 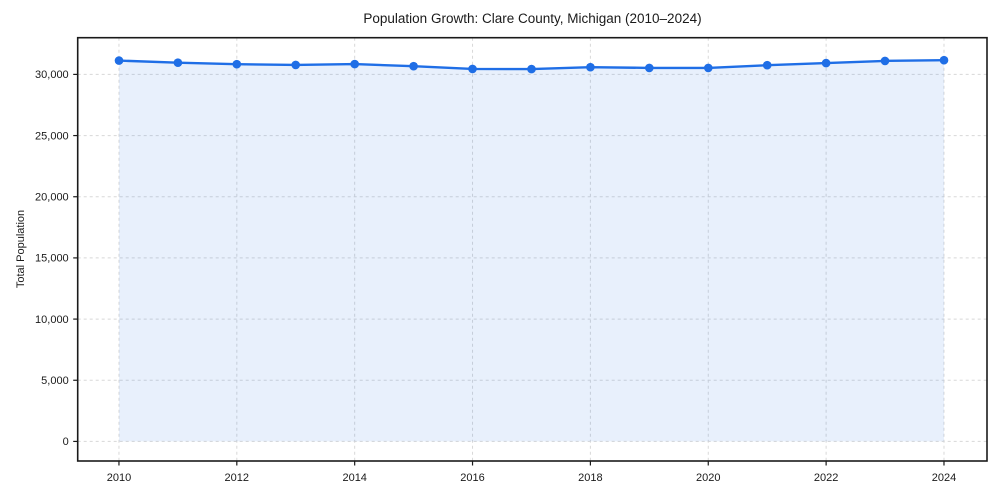 What do you see at coordinates (66, 442) in the screenshot?
I see `y-tick-label: 0` at bounding box center [66, 442].